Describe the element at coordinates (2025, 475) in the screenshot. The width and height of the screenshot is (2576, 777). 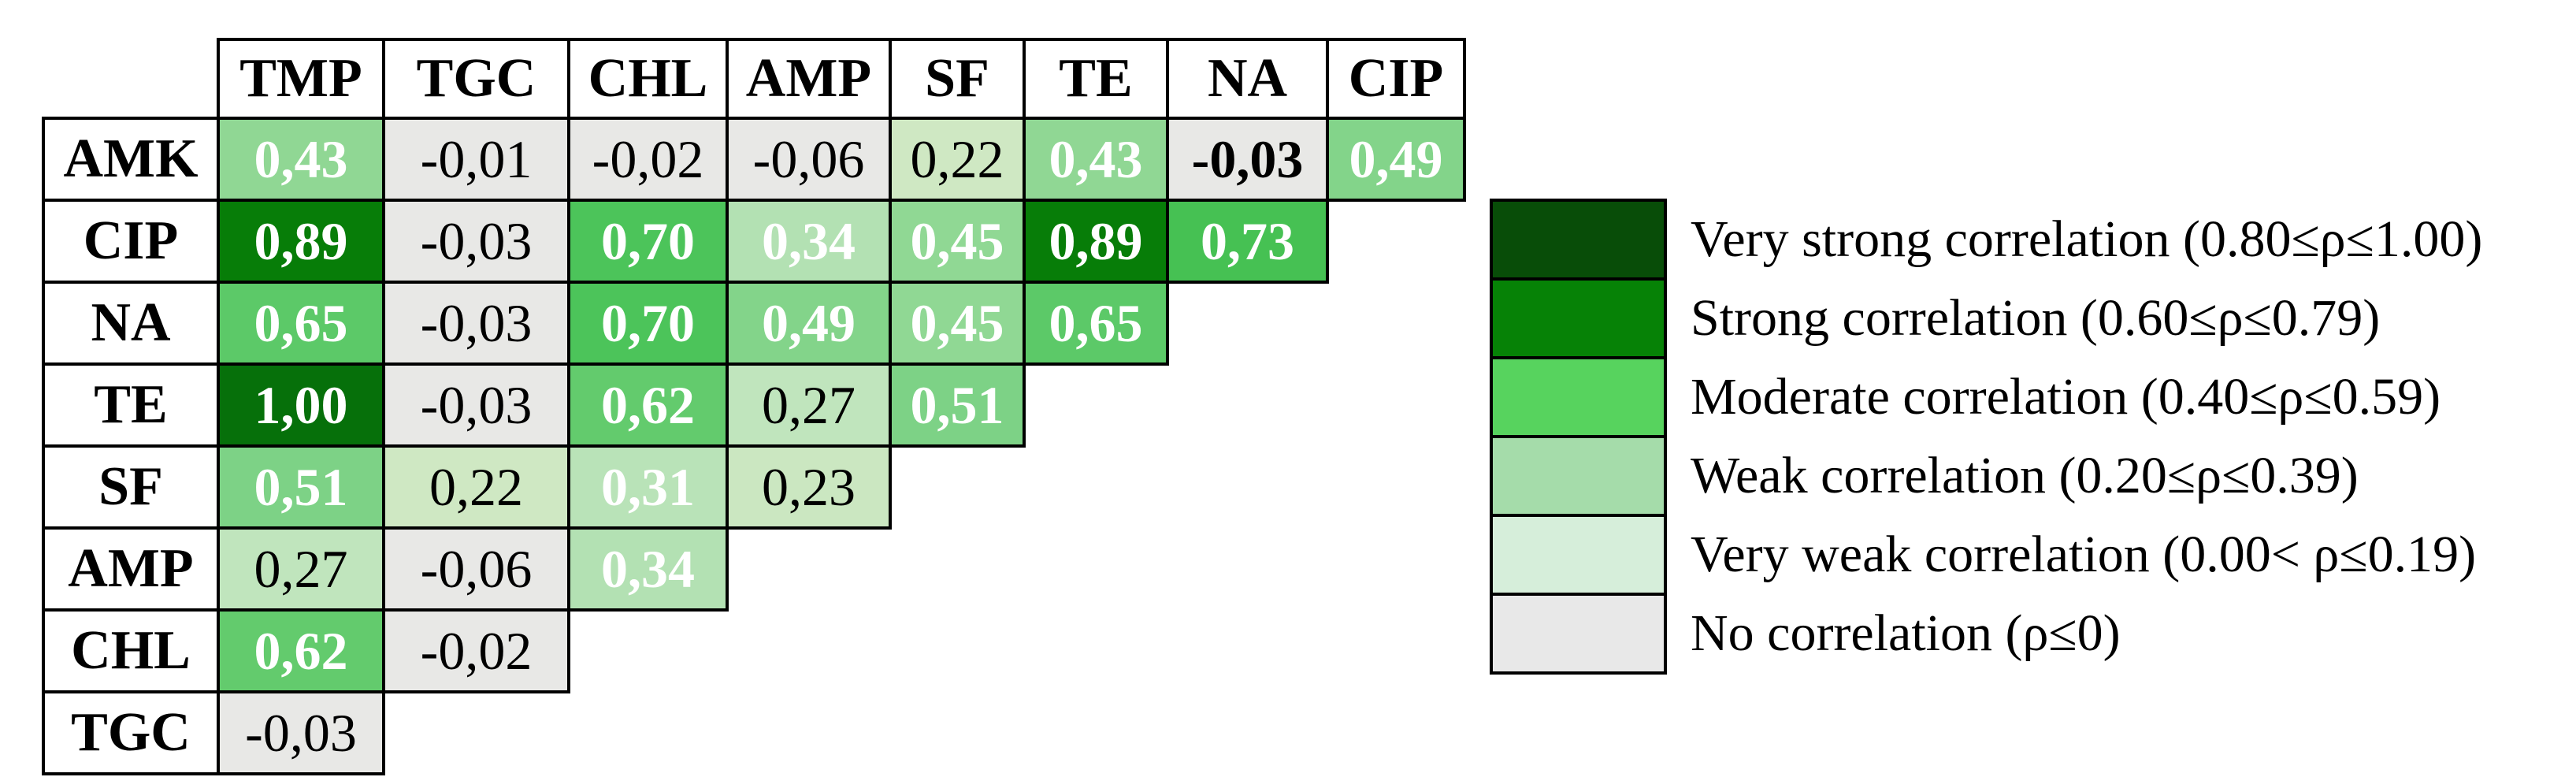
I see `legend-label: Weak correlation (0.20≤ρ≤0.39)` at that location.